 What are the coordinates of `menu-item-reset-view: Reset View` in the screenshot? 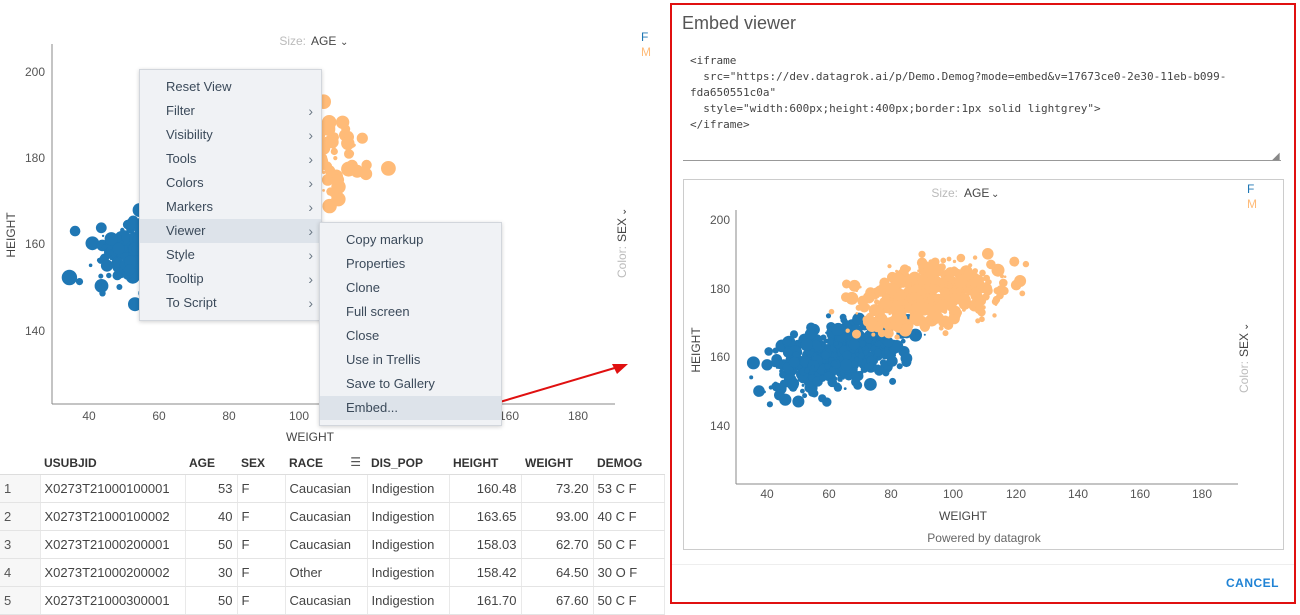 It's located at (230, 87).